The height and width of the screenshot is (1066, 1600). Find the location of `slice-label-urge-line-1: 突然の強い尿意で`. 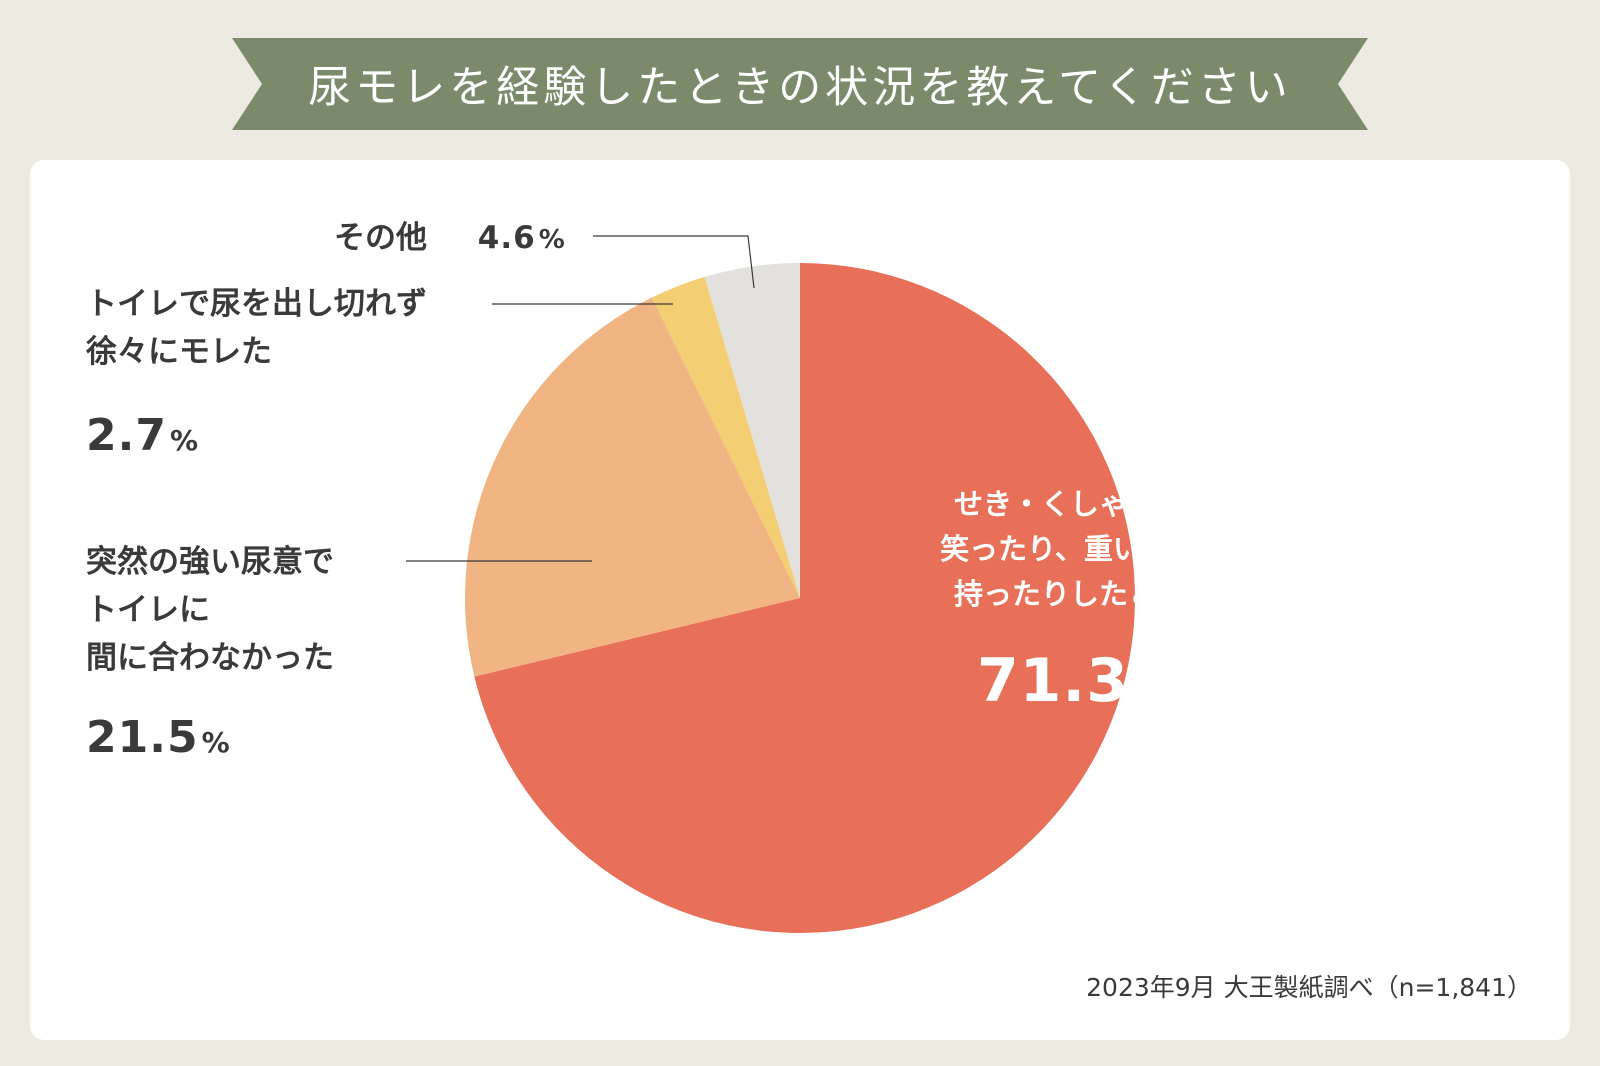

slice-label-urge-line-1: 突然の強い尿意で is located at coordinates (210, 562).